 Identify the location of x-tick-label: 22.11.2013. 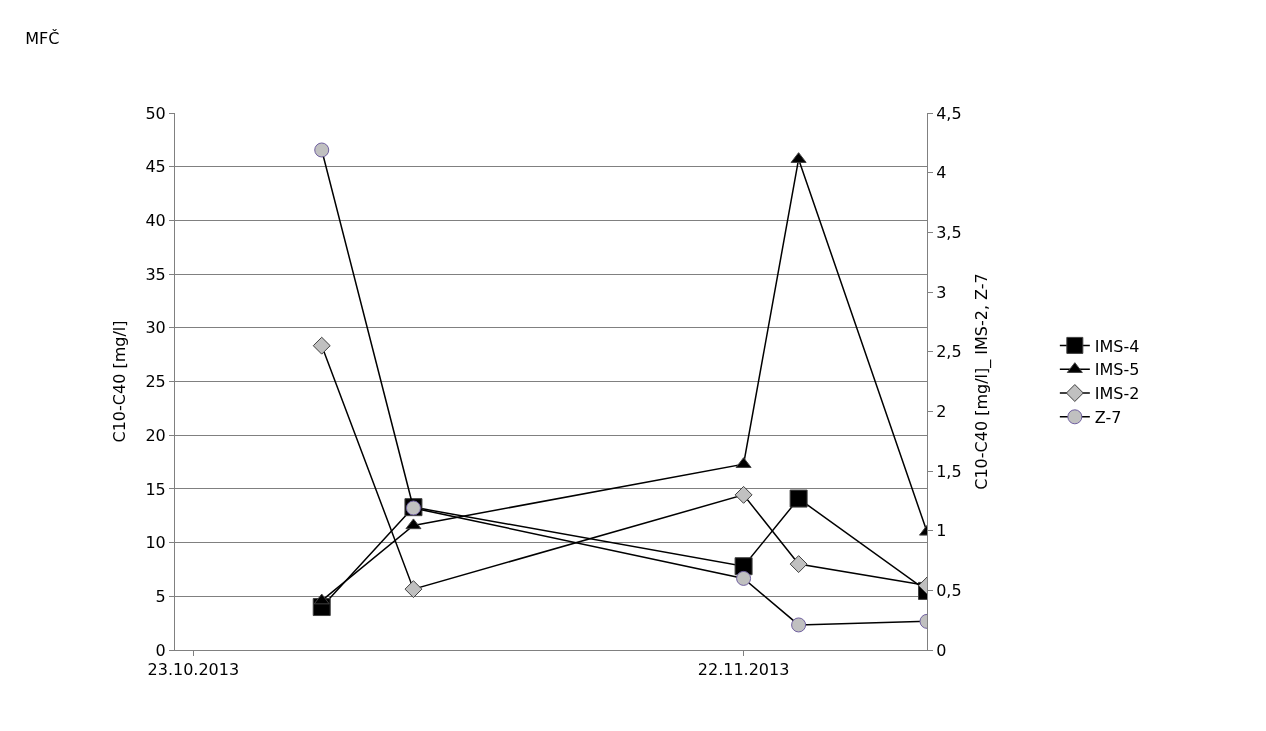
(743, 670).